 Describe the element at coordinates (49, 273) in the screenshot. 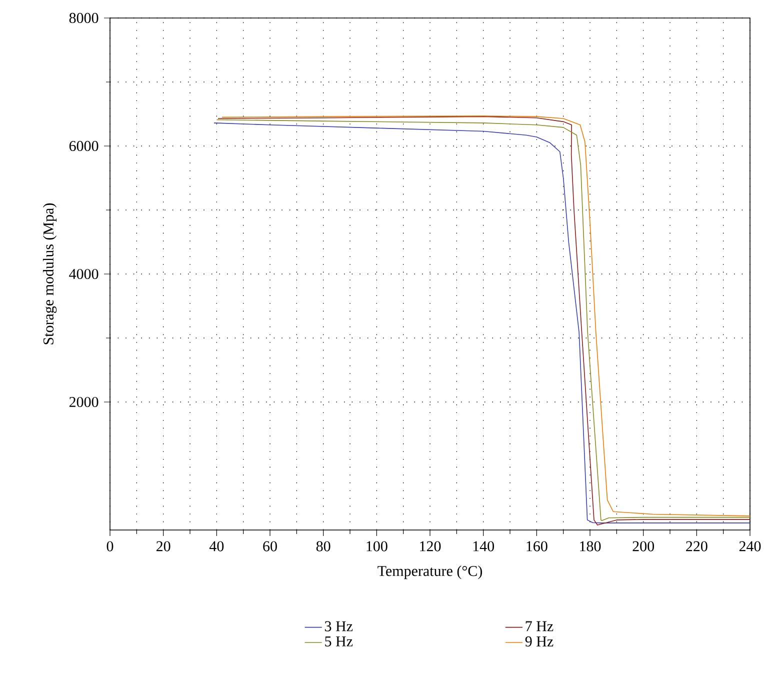

I see `y-axis-title: Storage modulus (Mpa)` at that location.